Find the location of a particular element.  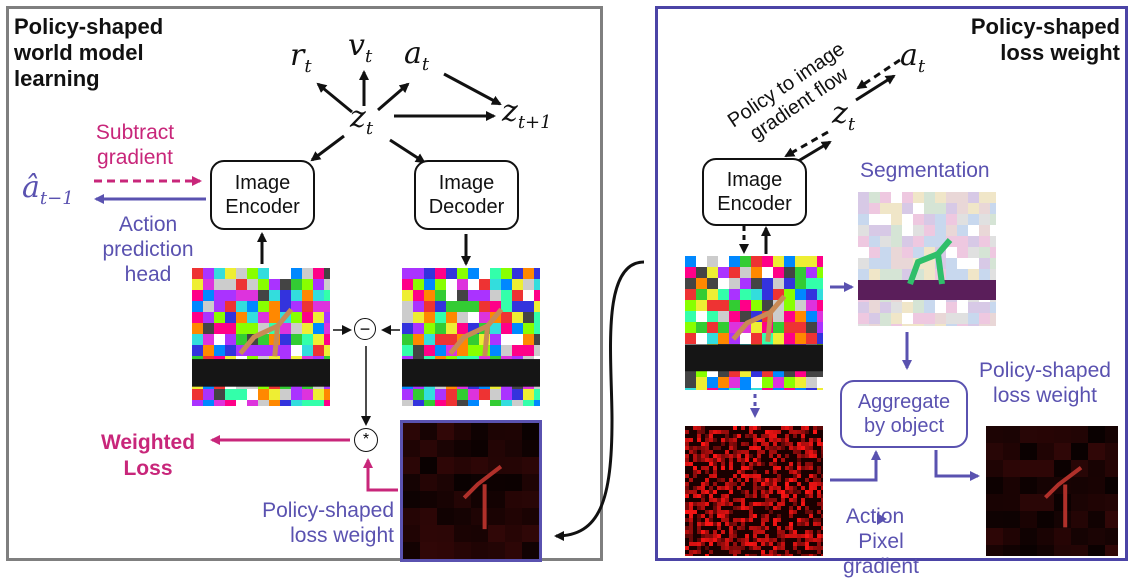

right-image-encoder-box: Image Encoder is located at coordinates (754, 192).